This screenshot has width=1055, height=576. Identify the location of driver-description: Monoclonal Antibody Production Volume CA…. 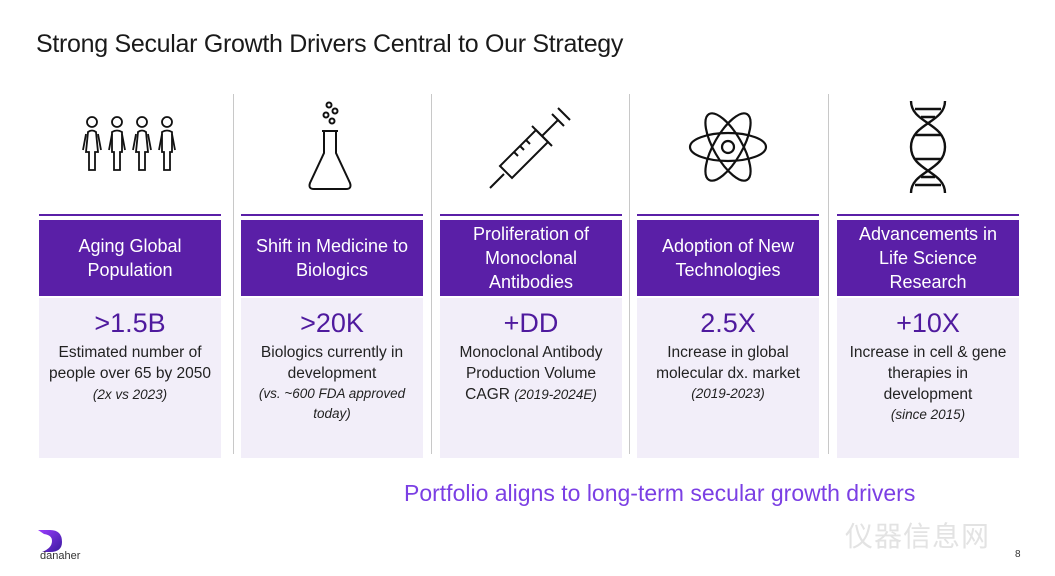
(531, 373).